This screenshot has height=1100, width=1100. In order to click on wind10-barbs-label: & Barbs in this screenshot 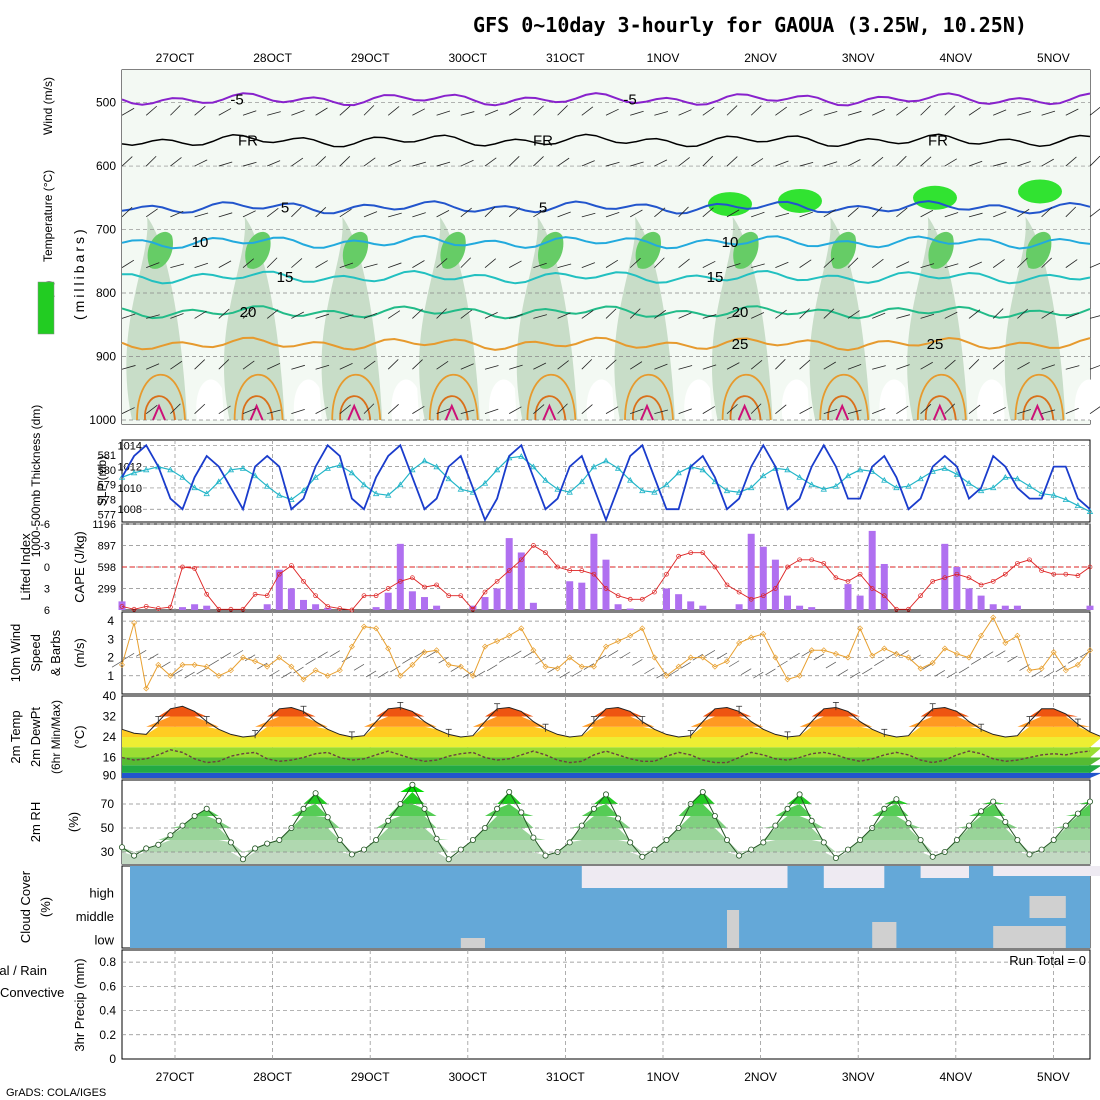, I will do `click(55, 652)`.